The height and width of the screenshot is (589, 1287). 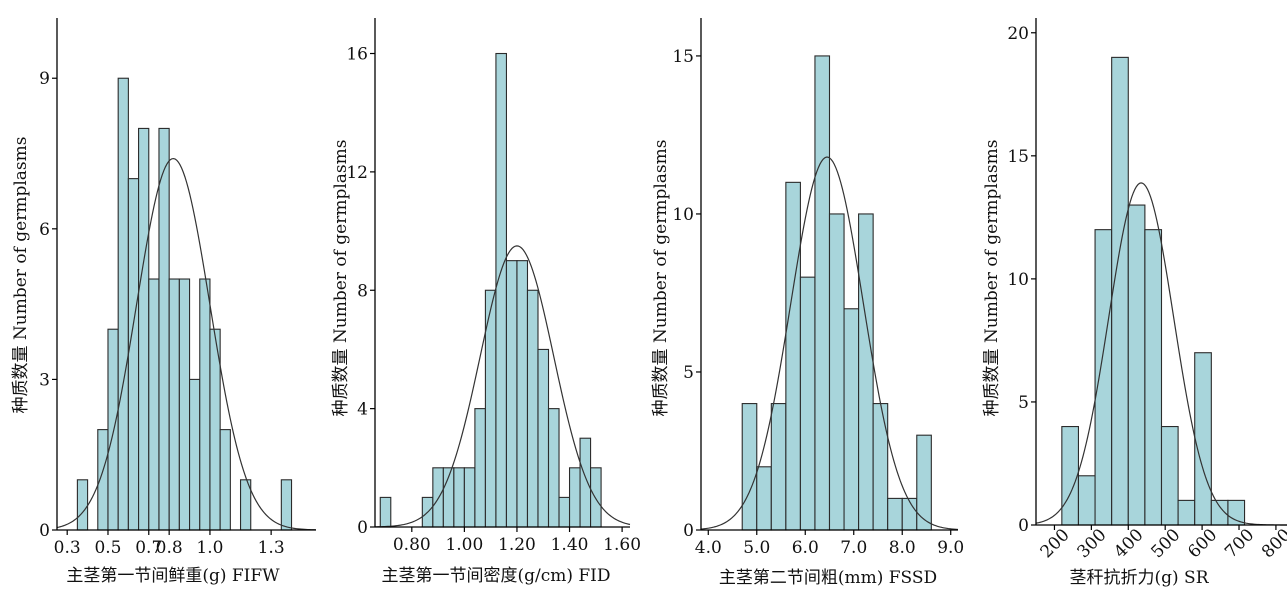 What do you see at coordinates (173, 576) in the screenshot?
I see `x-axis-title: 主茎第一节间鲜重(g) FIFW` at bounding box center [173, 576].